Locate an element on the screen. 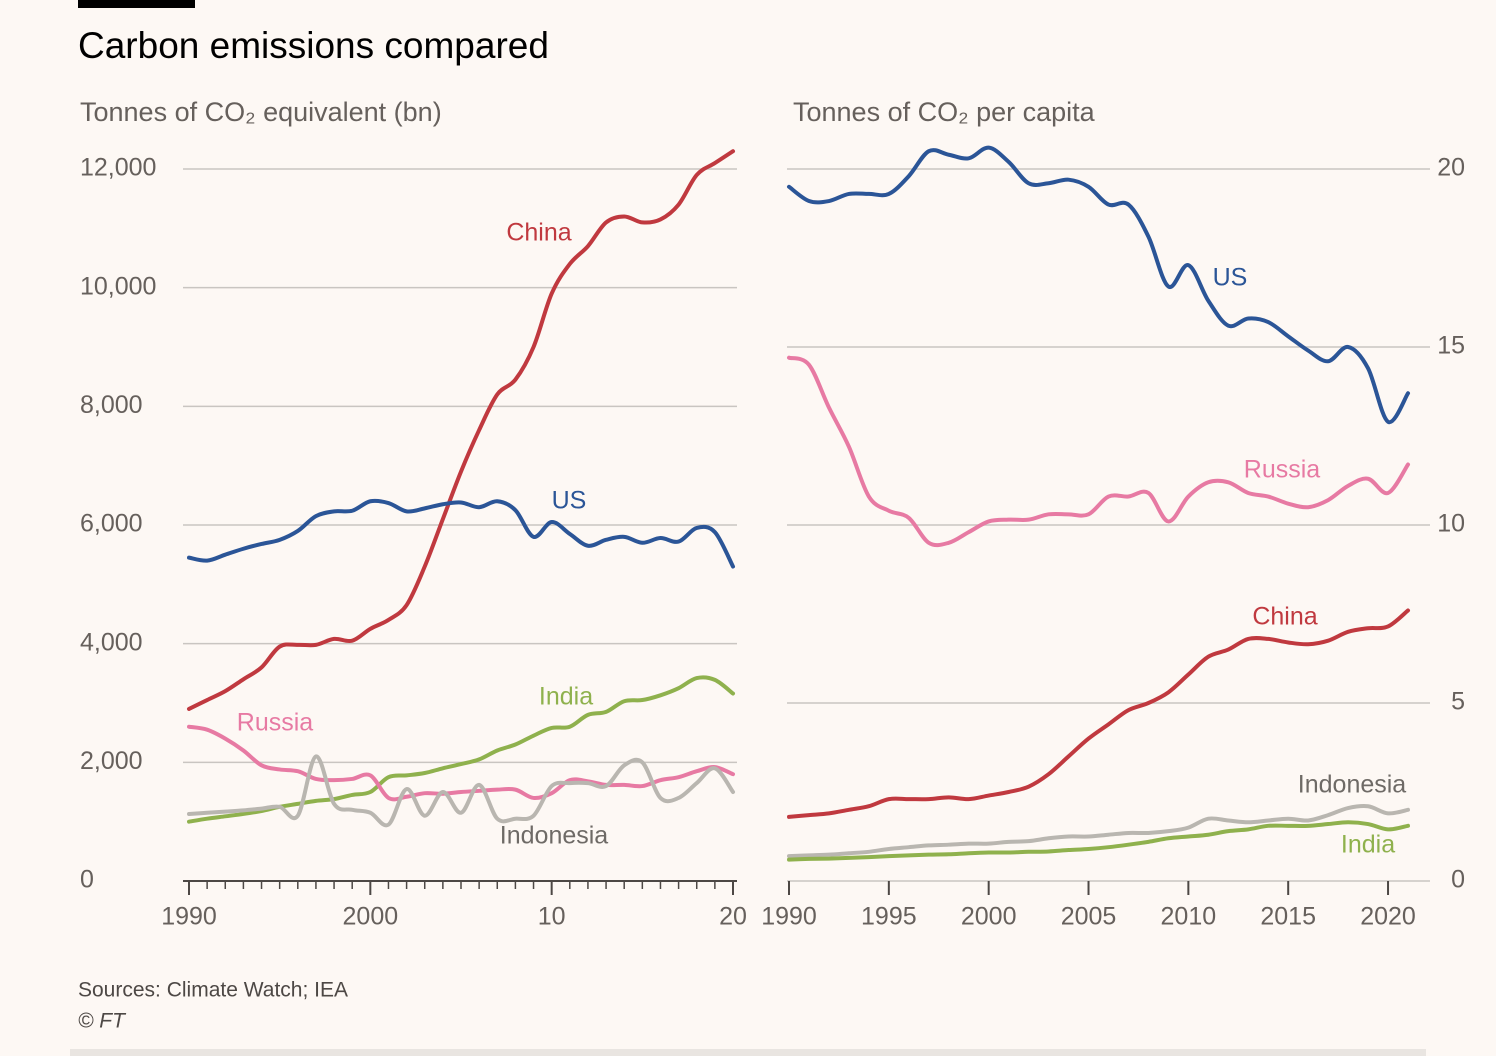 This screenshot has width=1496, height=1056. brand-bar is located at coordinates (136, 4).